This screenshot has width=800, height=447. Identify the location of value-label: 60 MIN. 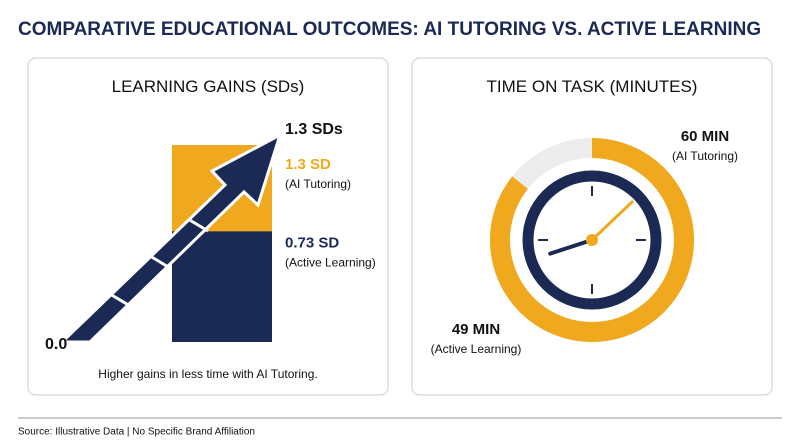
(705, 136).